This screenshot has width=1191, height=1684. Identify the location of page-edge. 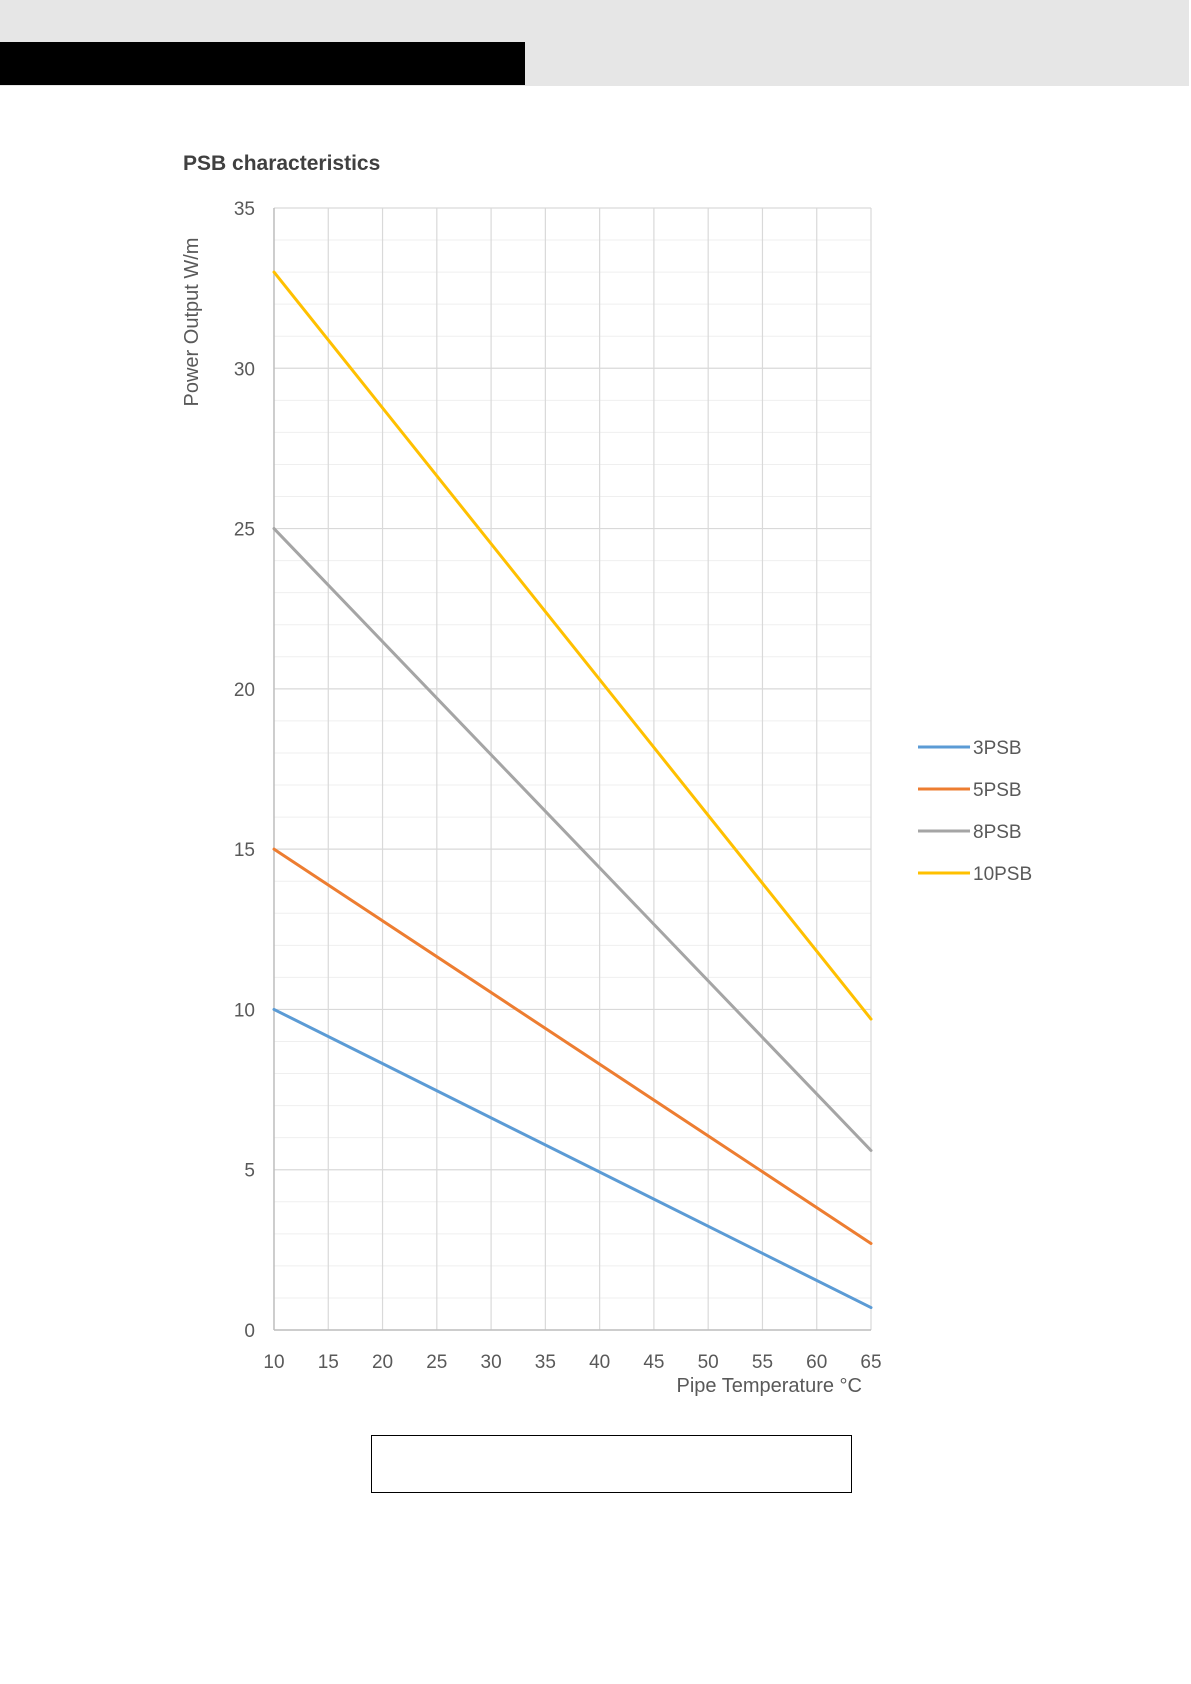
(1190, 43).